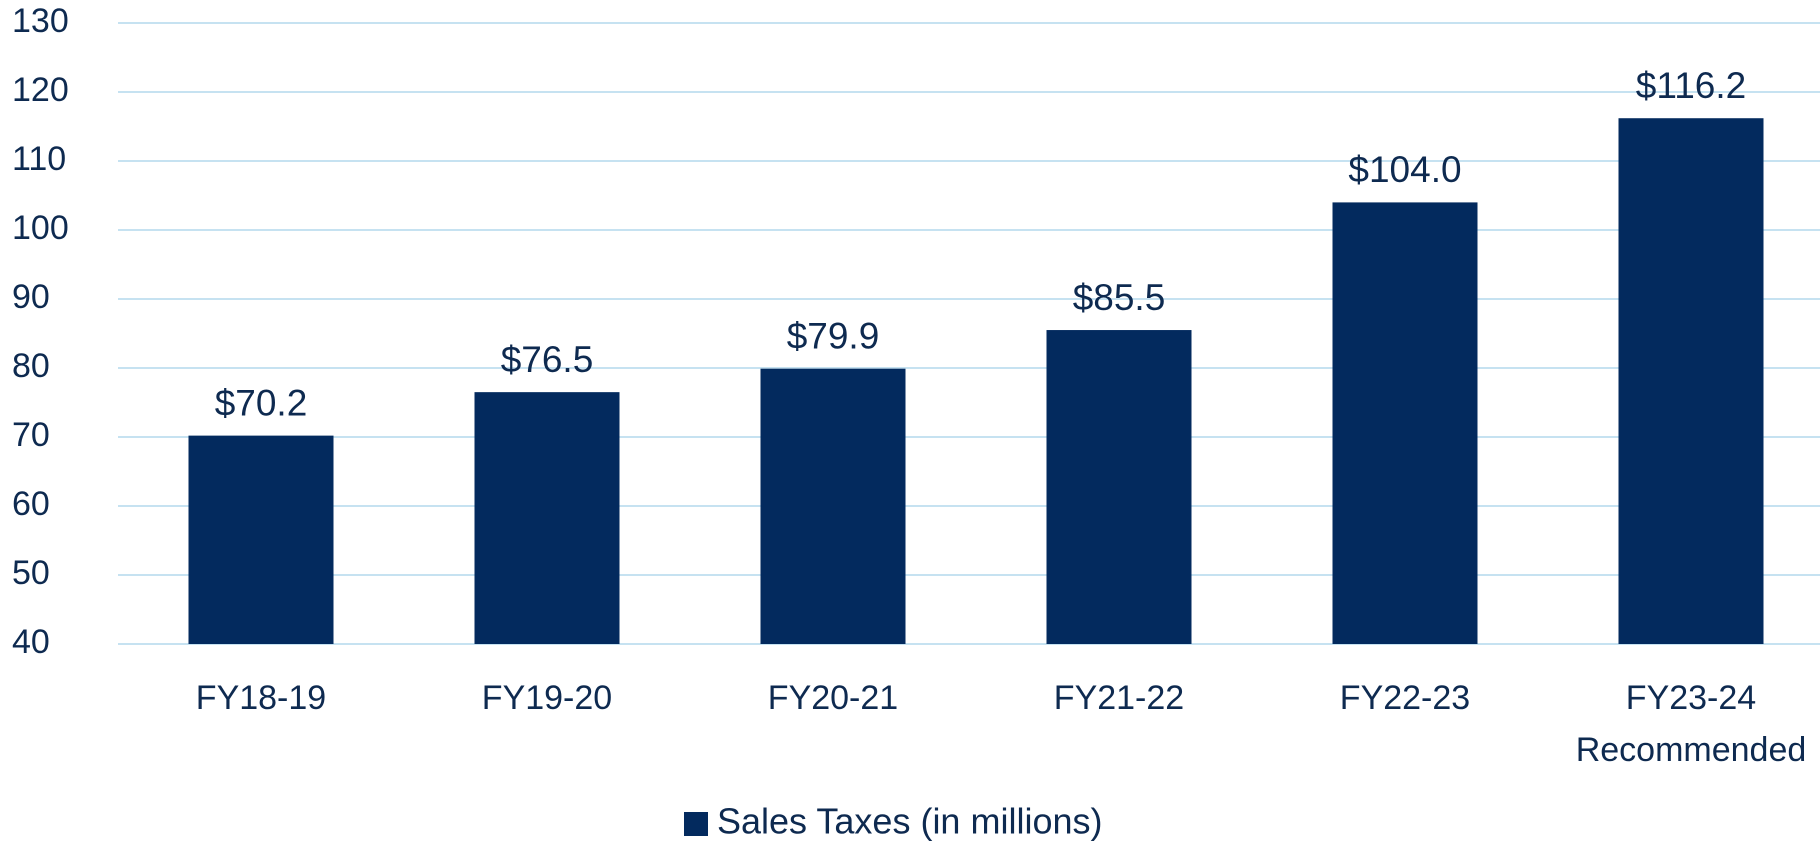  What do you see at coordinates (1404, 169) in the screenshot?
I see `data-label: $104.0` at bounding box center [1404, 169].